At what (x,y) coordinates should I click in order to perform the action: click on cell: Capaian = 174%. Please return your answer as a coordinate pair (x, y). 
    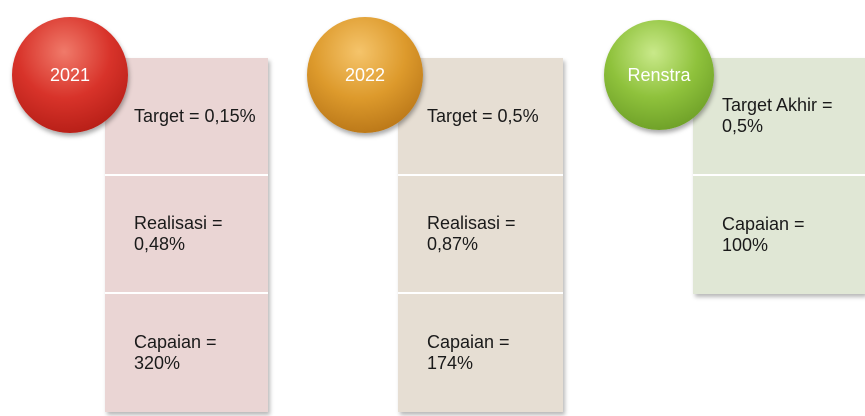
    Looking at the image, I should click on (480, 353).